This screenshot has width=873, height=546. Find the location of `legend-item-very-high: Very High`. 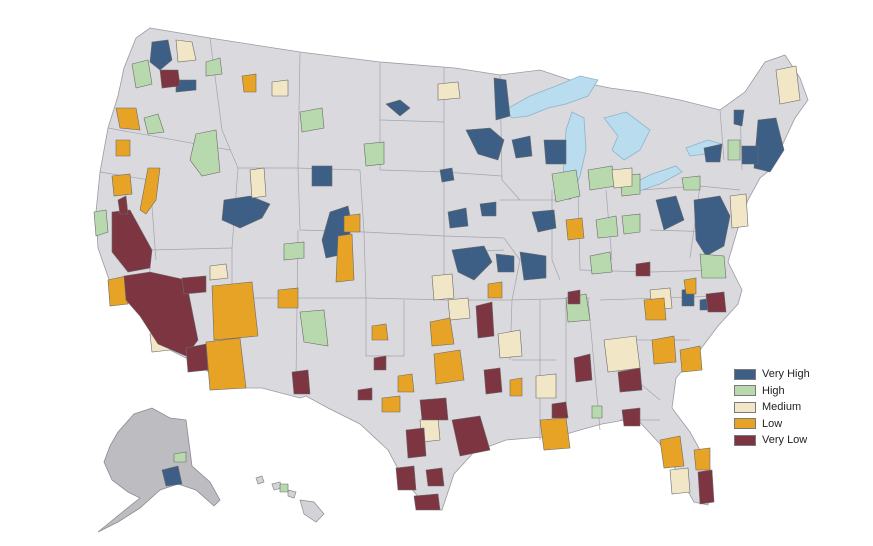

legend-item-very-high: Very High is located at coordinates (772, 374).